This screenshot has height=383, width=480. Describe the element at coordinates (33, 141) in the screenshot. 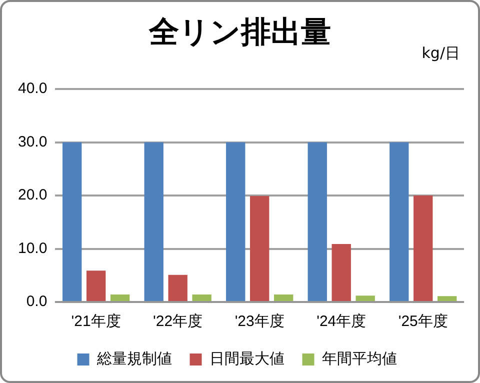

I see `y-tick-label: 30.0` at that location.